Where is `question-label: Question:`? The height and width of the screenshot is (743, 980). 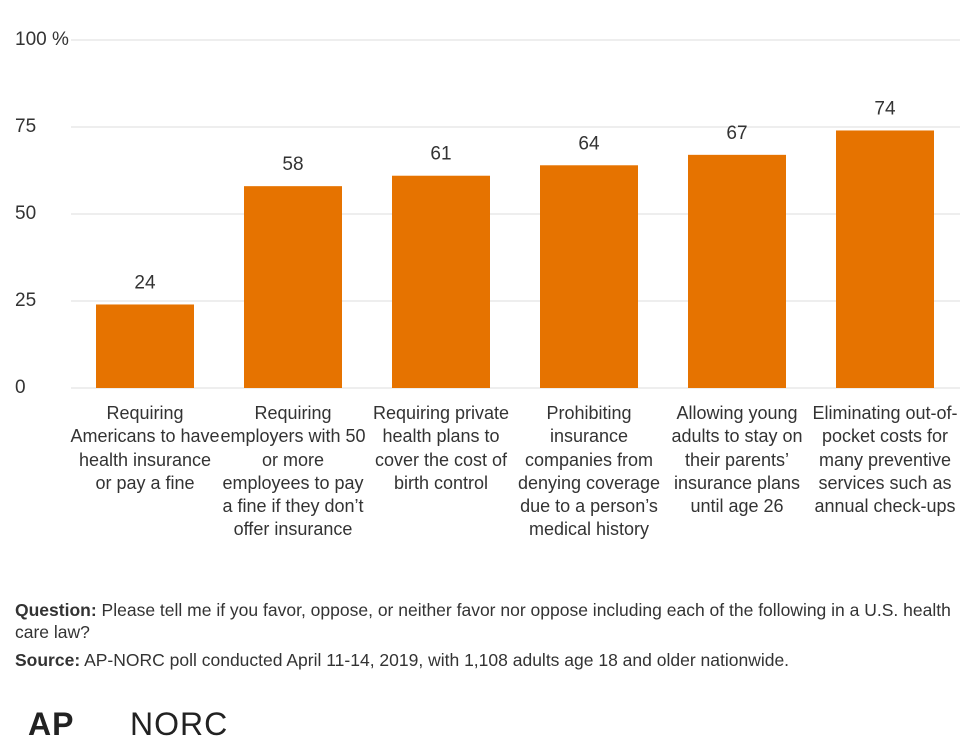 question-label: Question: is located at coordinates (56, 610).